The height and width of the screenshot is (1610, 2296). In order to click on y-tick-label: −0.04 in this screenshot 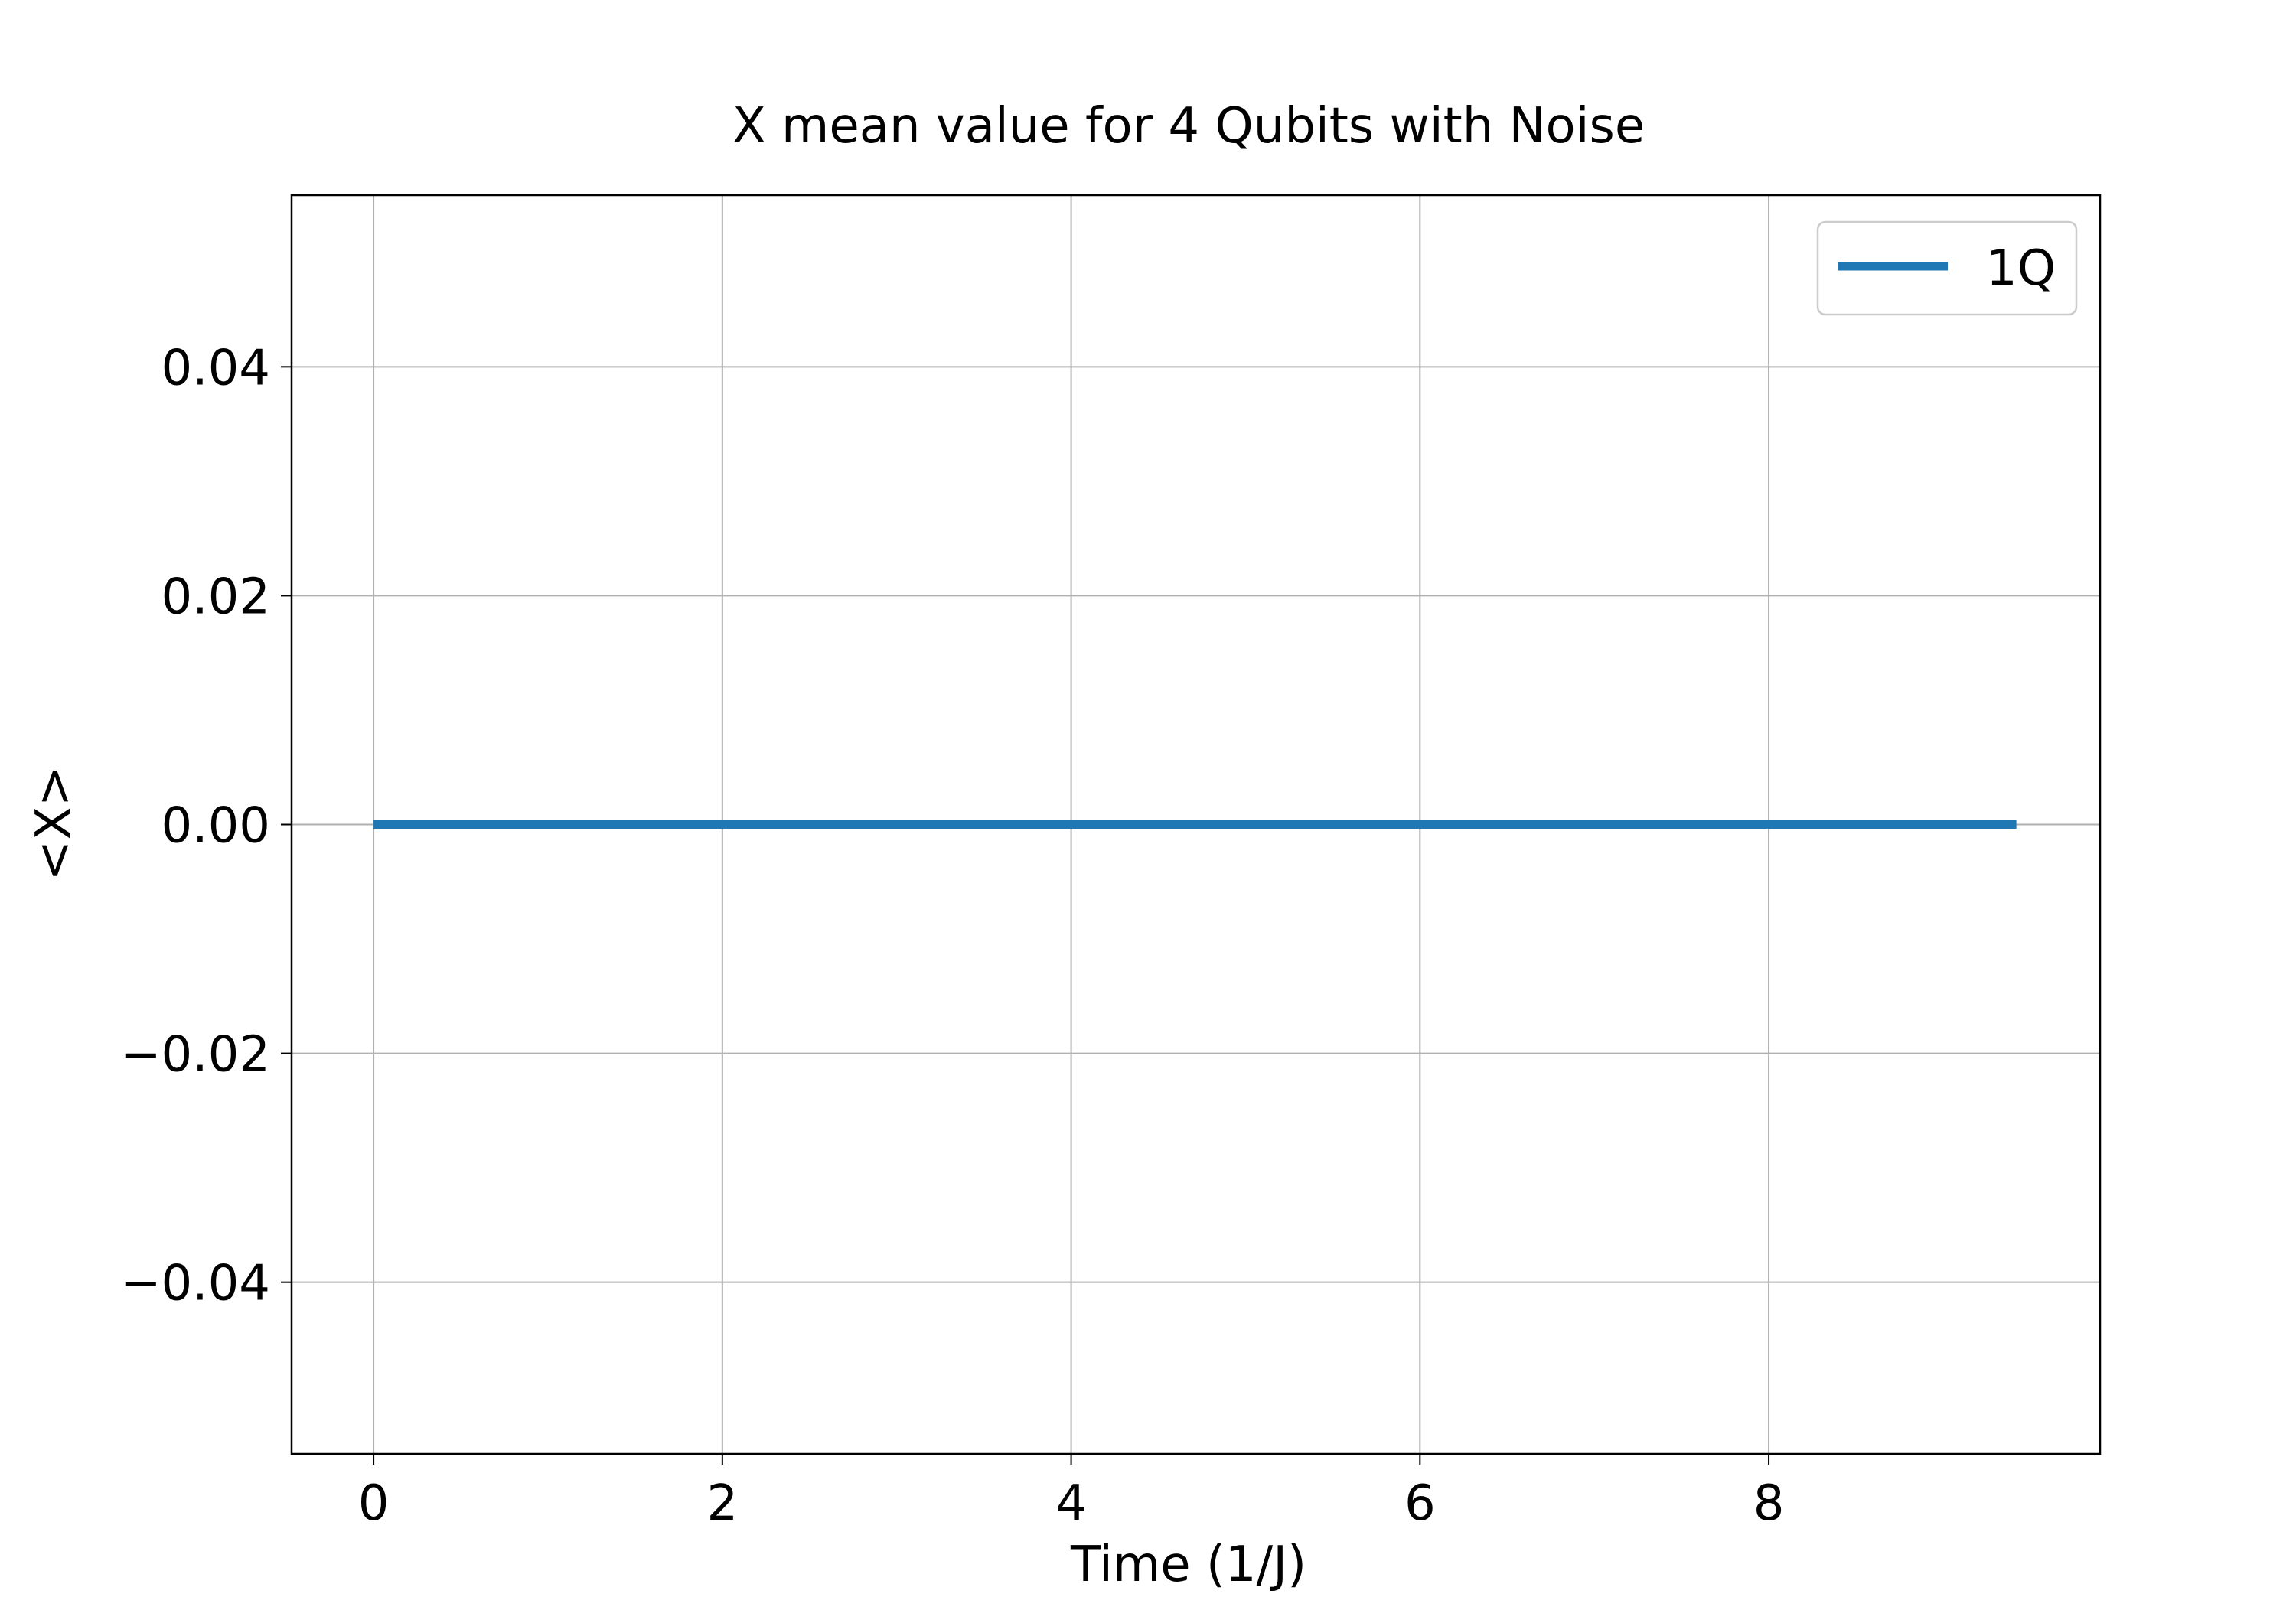, I will do `click(195, 1284)`.